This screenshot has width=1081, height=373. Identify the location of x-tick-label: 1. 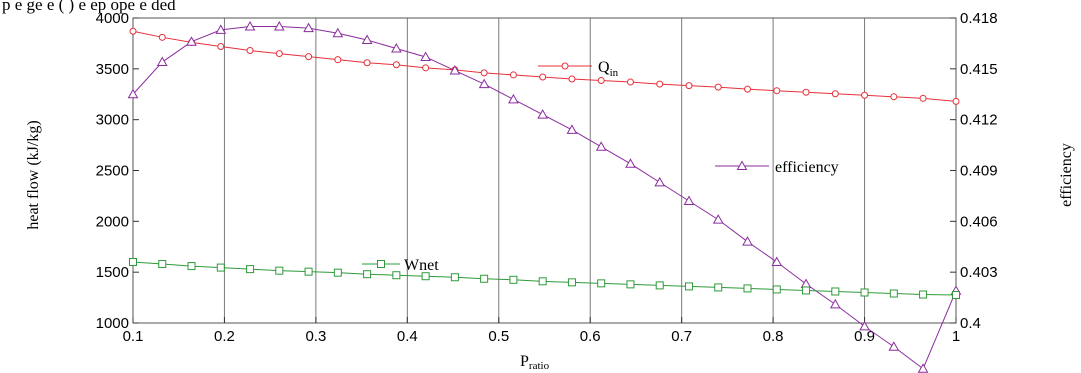
(956, 336).